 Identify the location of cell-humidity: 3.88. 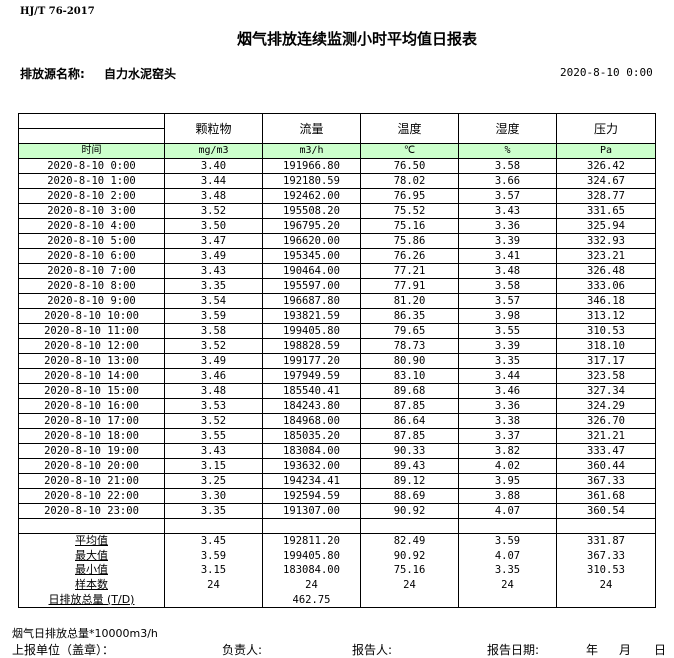
(507, 496).